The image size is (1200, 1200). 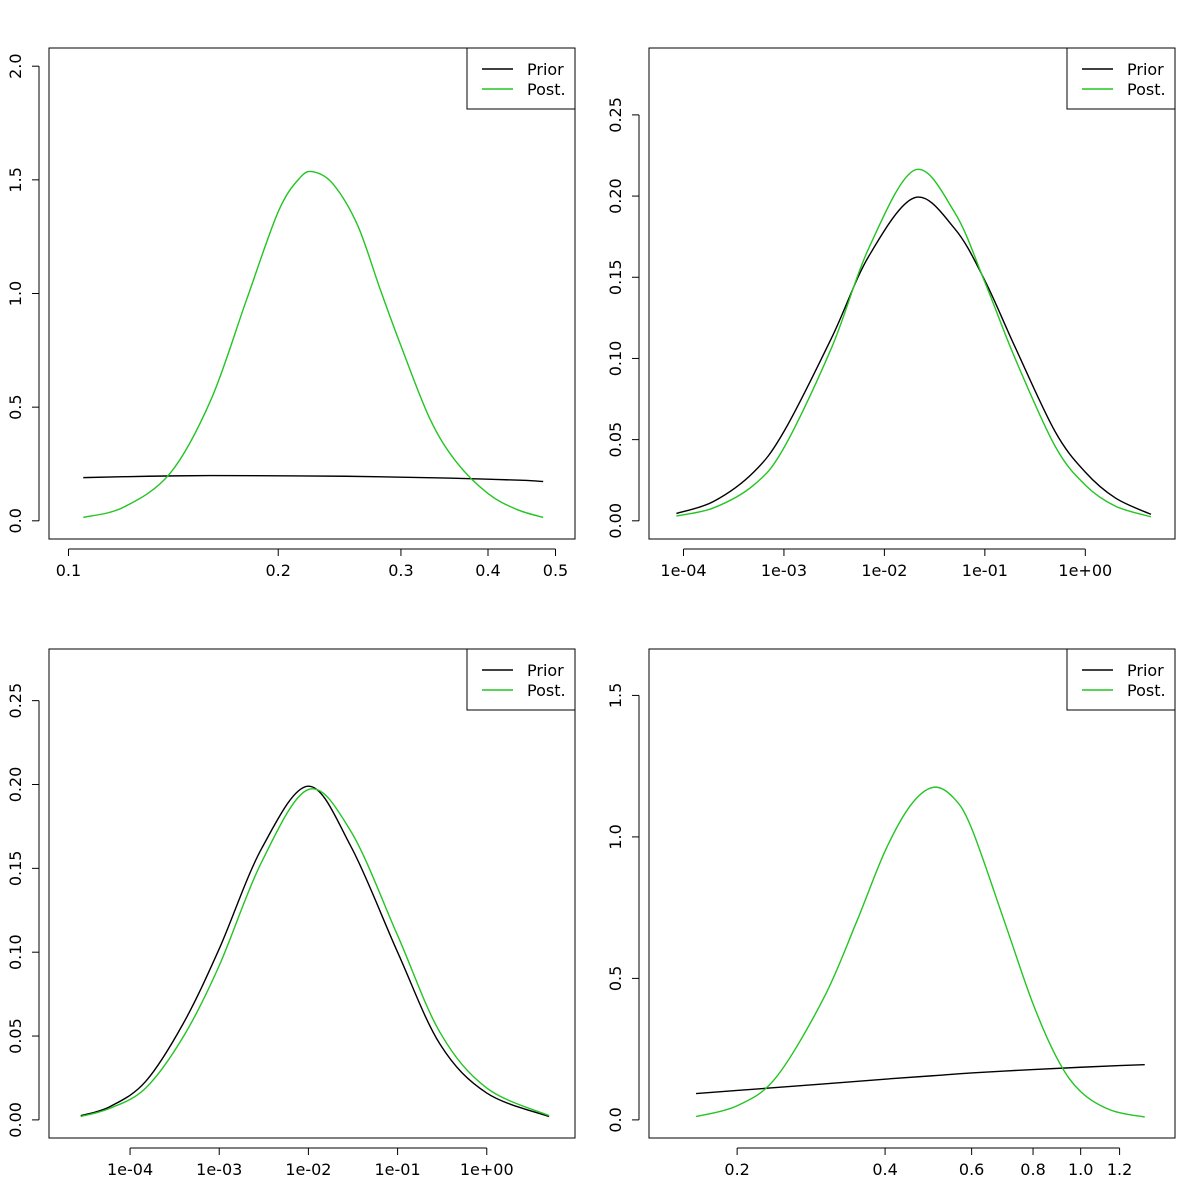 I want to click on x-tick-label: 0.5, so click(x=555, y=570).